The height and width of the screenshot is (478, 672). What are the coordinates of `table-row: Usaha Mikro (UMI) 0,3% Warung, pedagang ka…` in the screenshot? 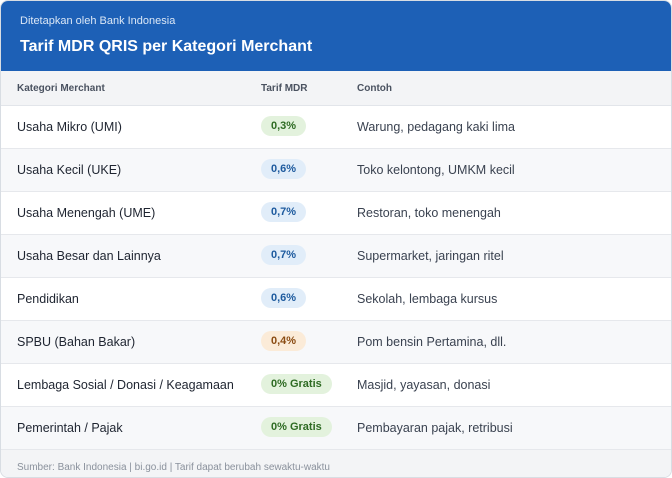 It's located at (336, 127).